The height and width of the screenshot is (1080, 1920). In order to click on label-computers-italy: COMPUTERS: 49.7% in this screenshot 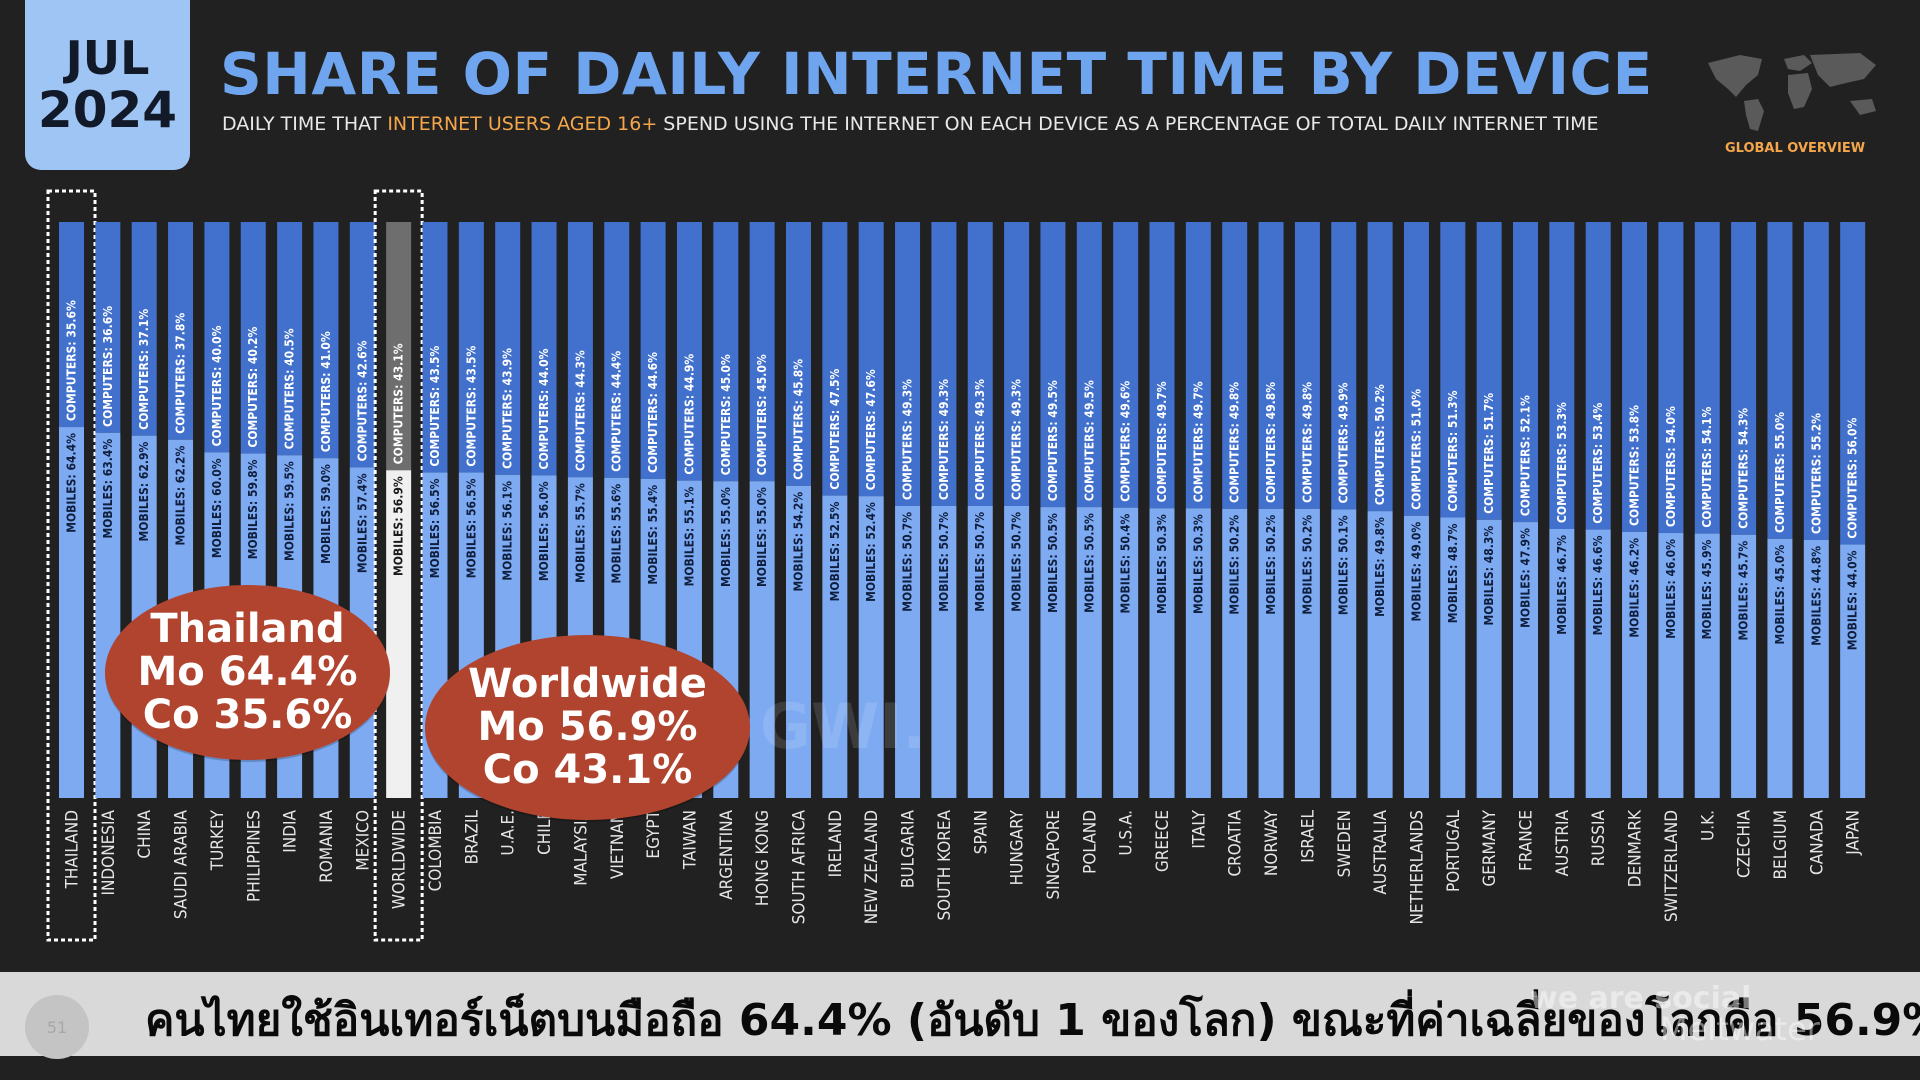, I will do `click(1198, 441)`.